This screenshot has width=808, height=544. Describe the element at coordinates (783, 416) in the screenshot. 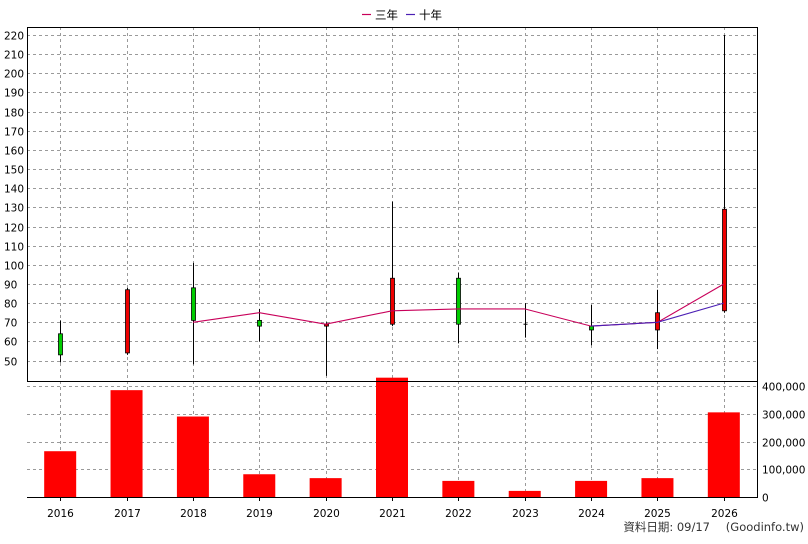

I see `volume-tick-label: 300,000` at that location.